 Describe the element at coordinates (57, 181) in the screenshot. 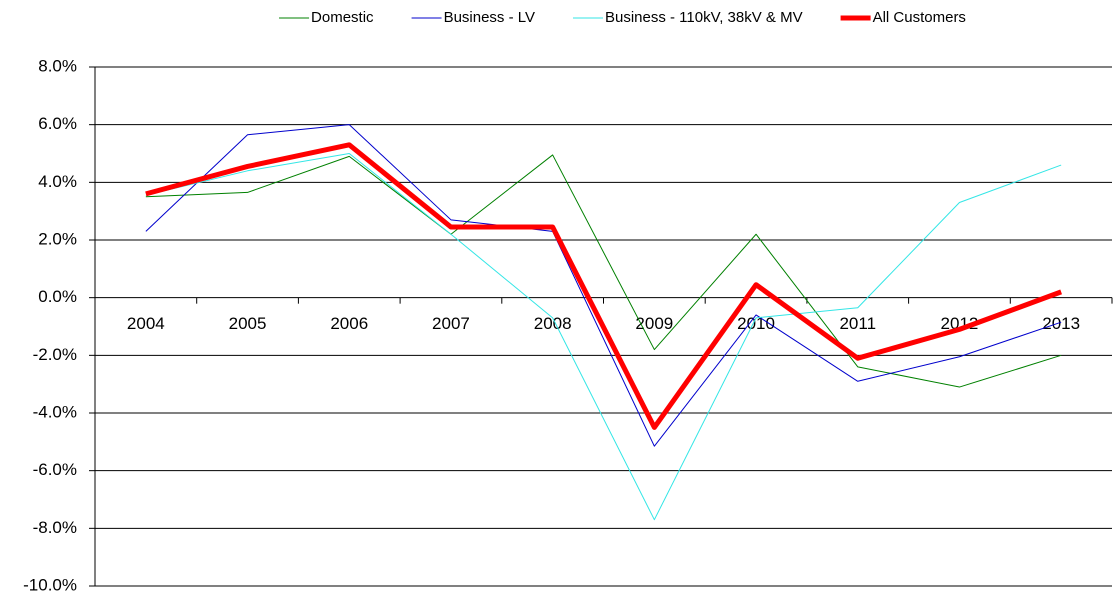

I see `y-tick-label: 4.0%` at that location.